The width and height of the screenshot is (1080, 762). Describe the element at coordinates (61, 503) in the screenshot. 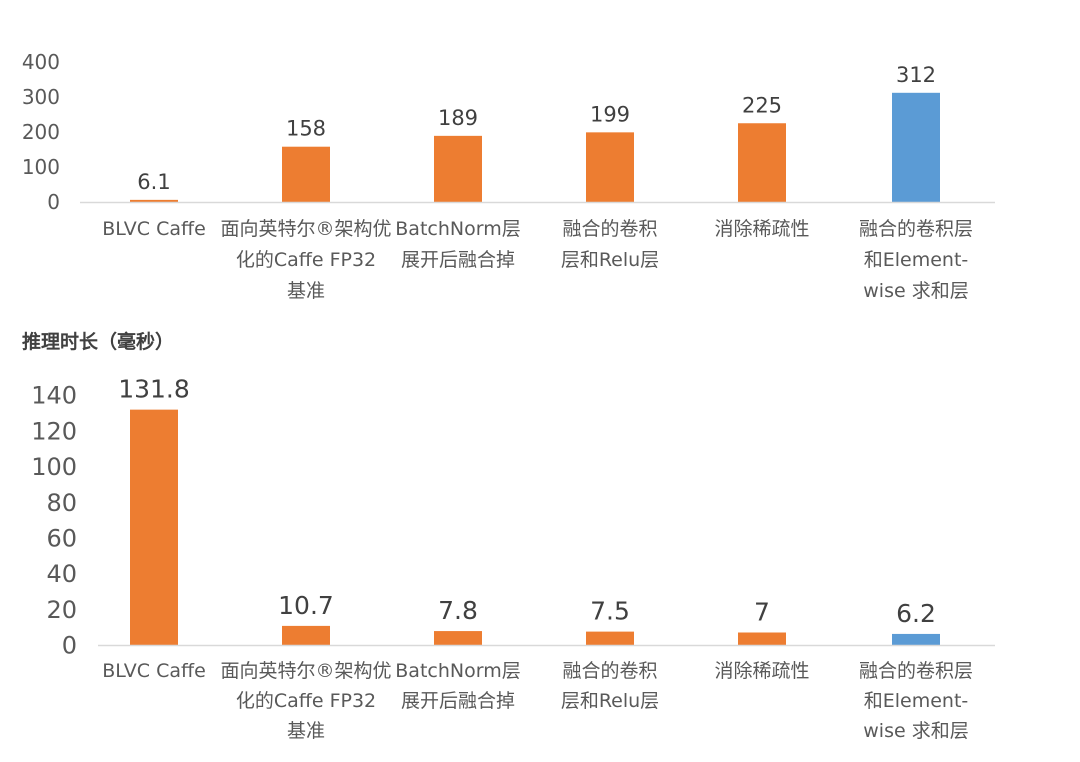

I see `y-tick-label: 80` at that location.